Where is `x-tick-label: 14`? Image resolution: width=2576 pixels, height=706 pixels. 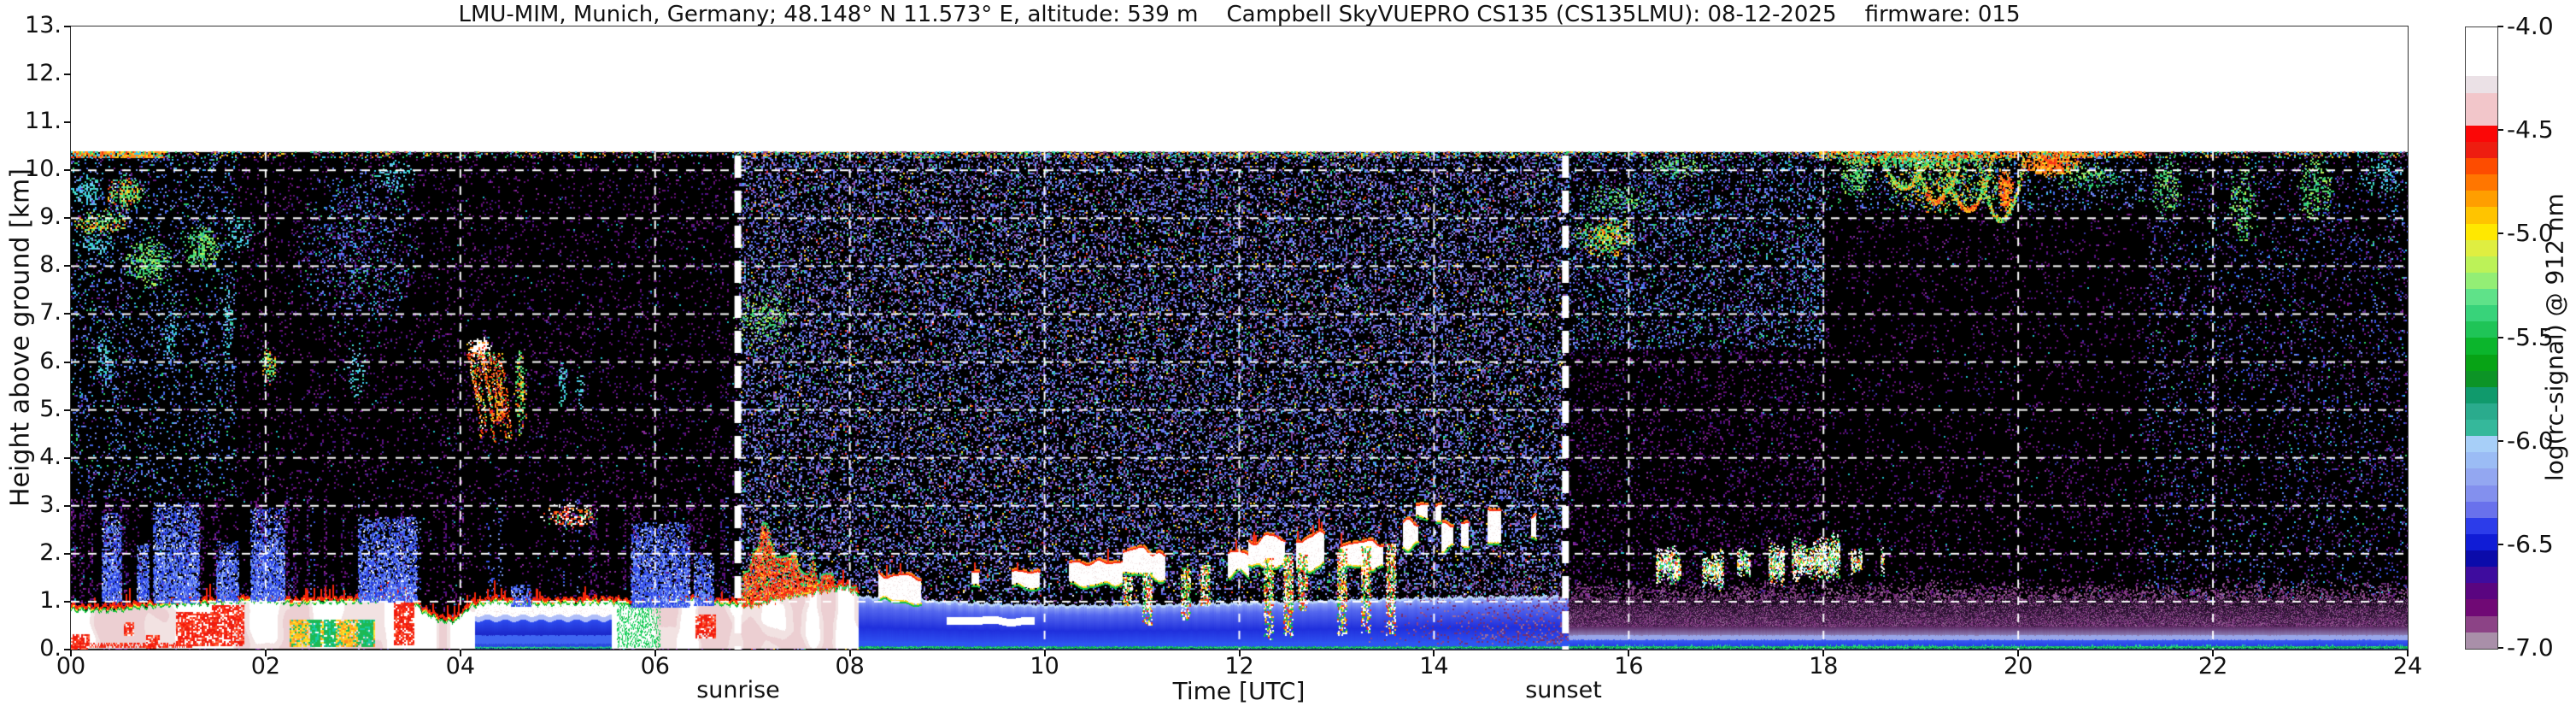
x-tick-label: 14 is located at coordinates (1434, 666).